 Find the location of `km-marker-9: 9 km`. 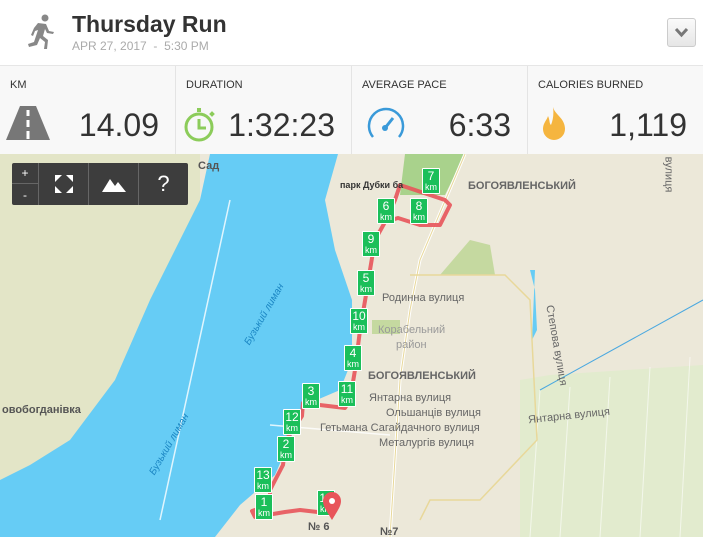

km-marker-9: 9 km is located at coordinates (371, 244).